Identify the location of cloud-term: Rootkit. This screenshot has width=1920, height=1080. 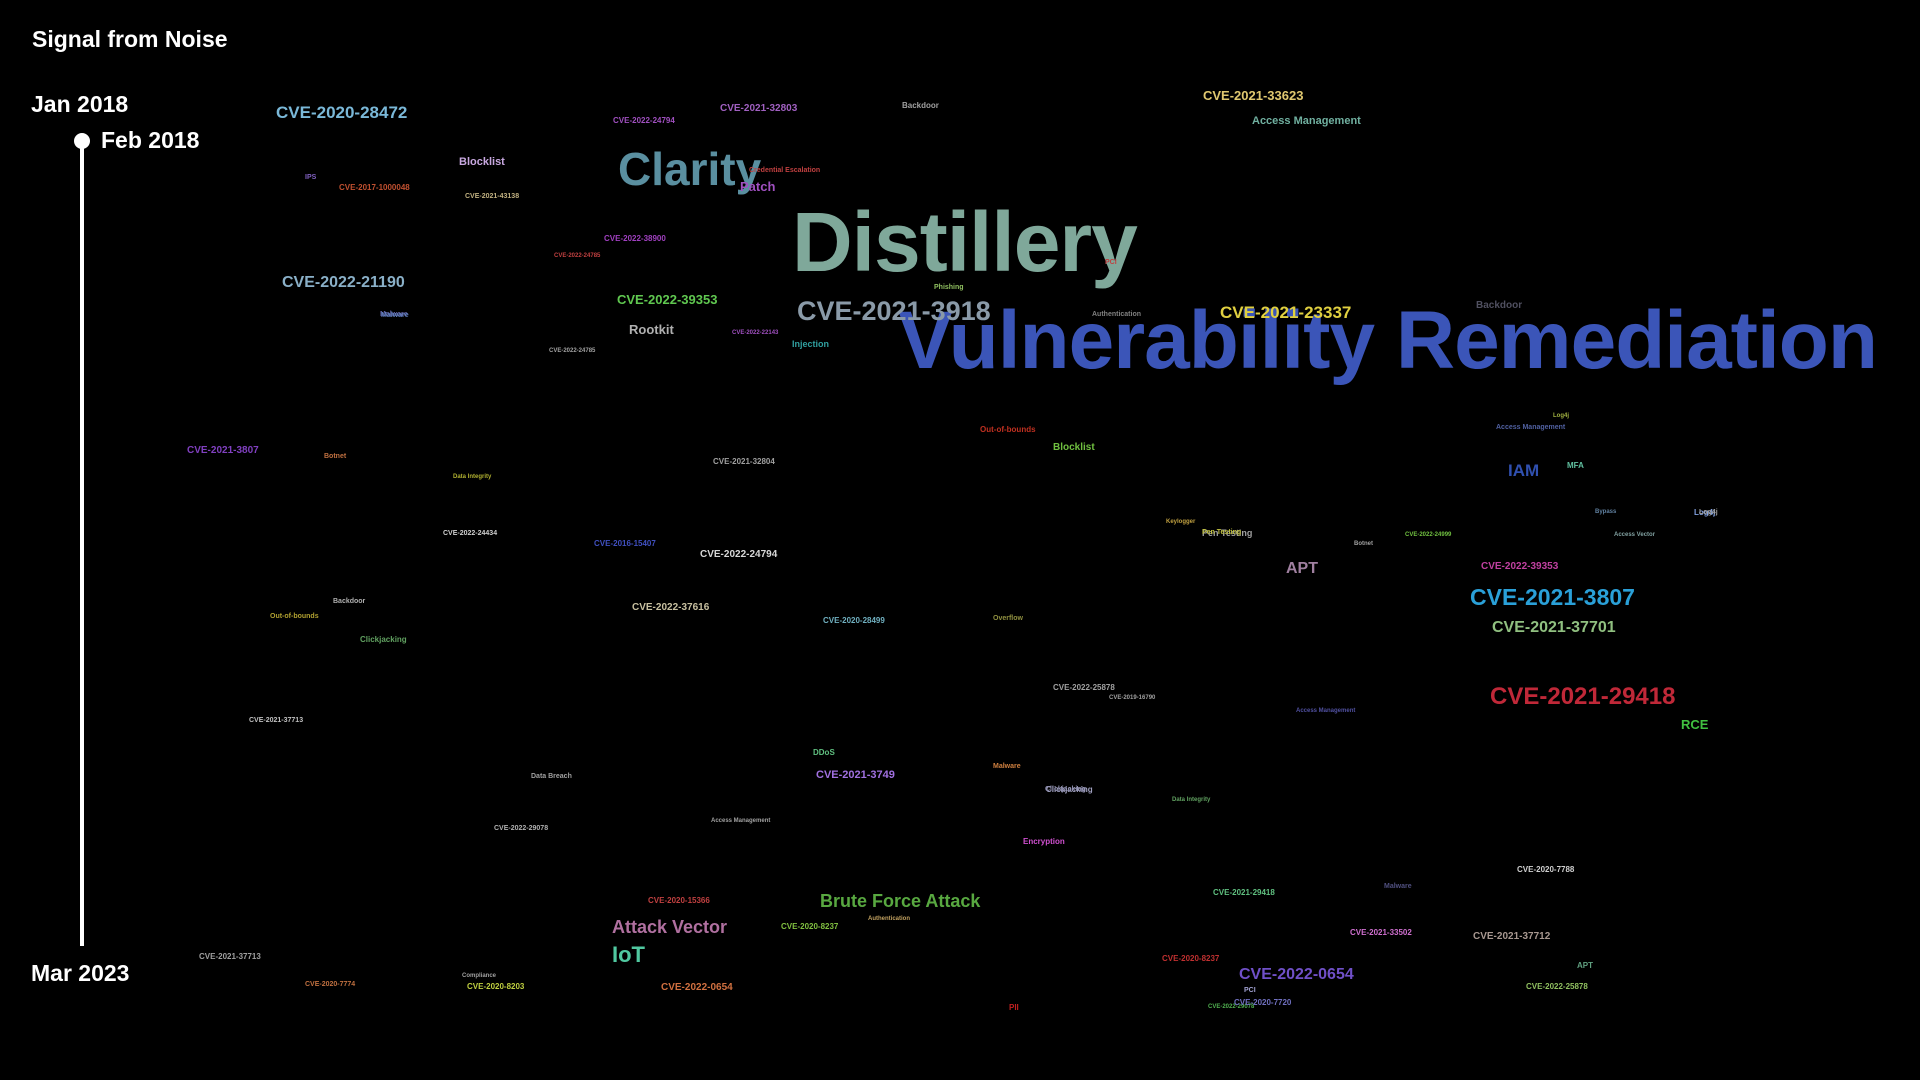
(651, 329).